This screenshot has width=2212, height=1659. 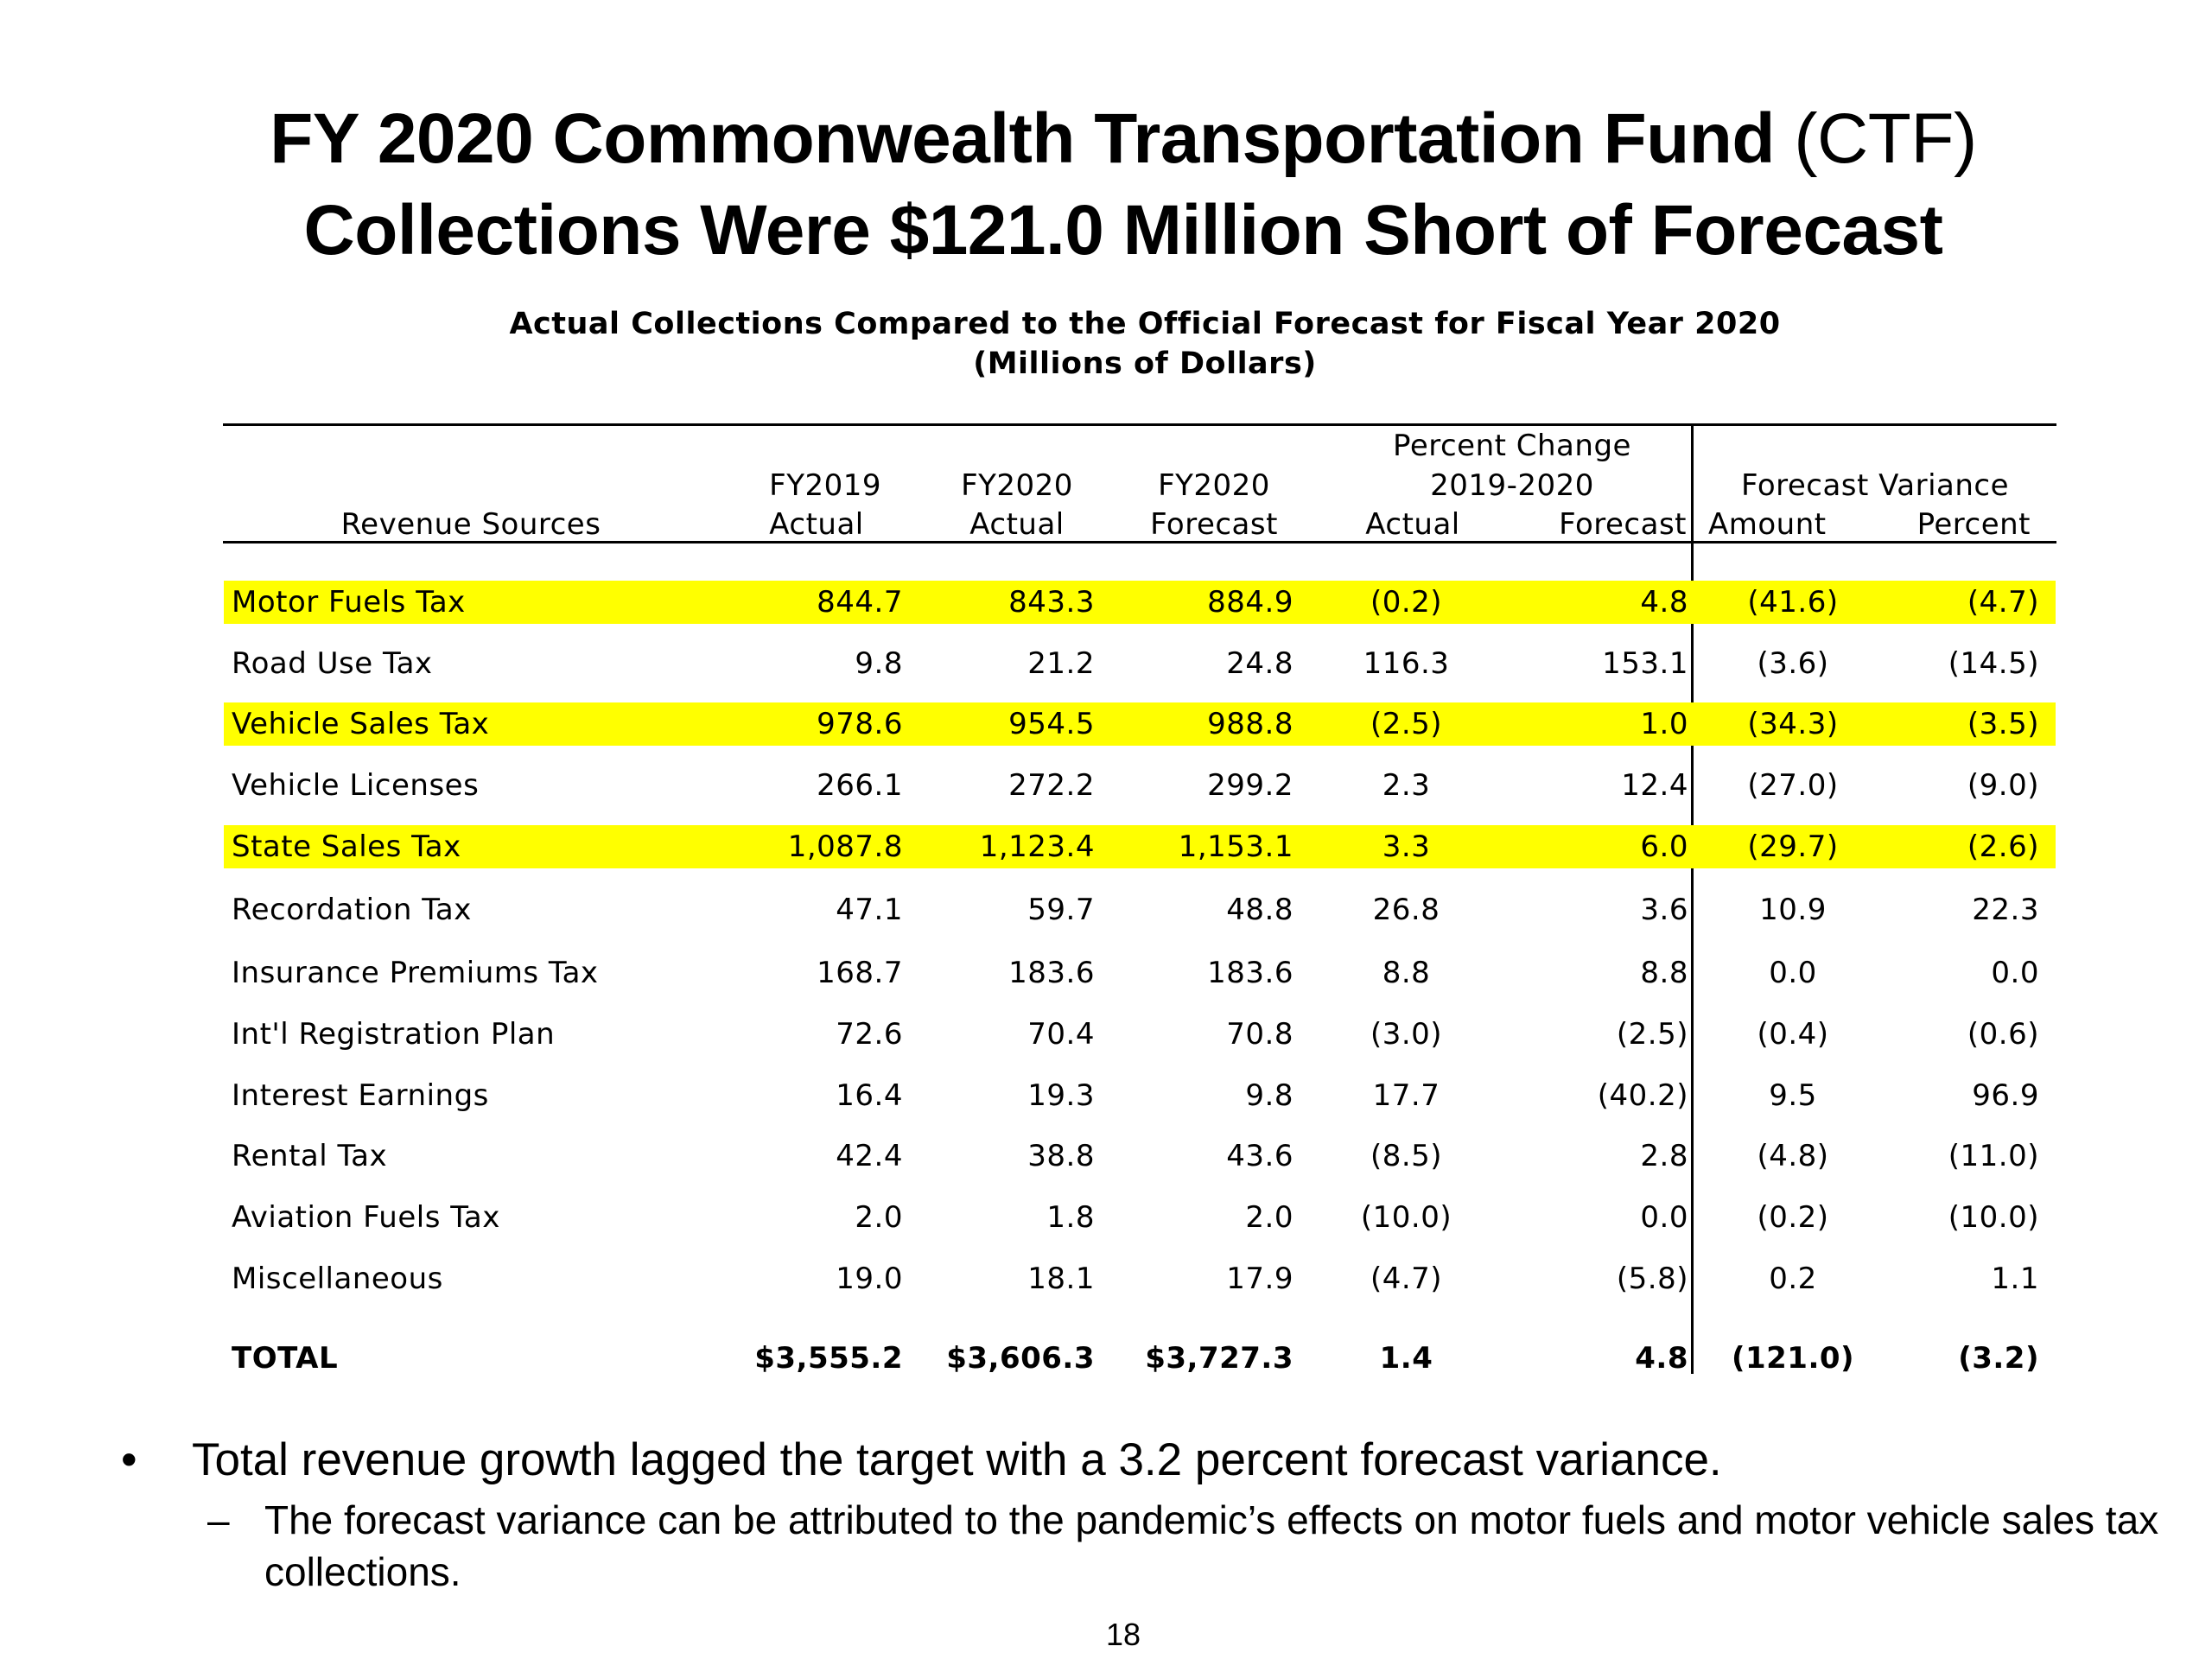 I want to click on pct-change-actual-value: 8.8, so click(x=1406, y=973).